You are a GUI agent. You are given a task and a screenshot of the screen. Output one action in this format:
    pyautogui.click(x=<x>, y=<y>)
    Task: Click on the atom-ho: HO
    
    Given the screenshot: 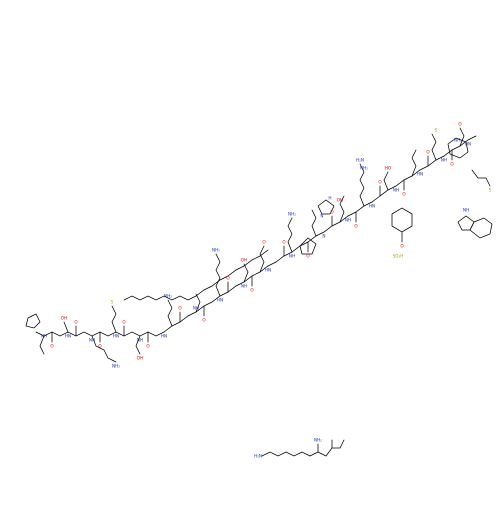 What is the action you would take?
    pyautogui.click(x=388, y=168)
    